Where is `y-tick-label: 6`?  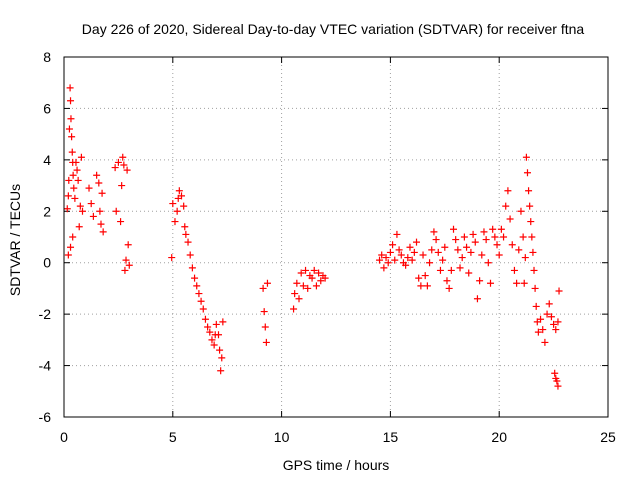 y-tick-label: 6 is located at coordinates (47, 108).